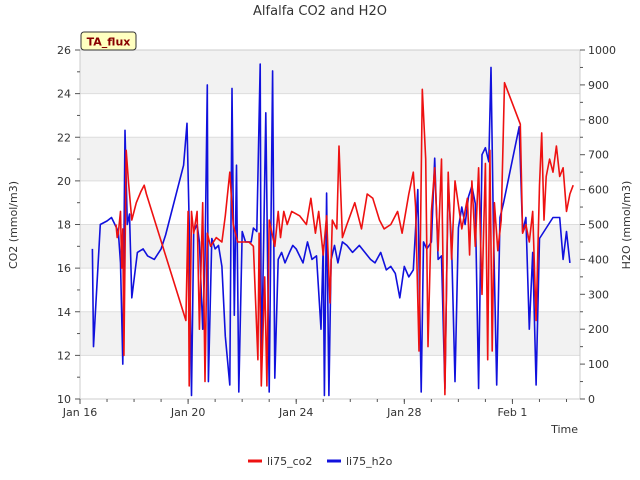 This screenshot has height=480, width=640. I want to click on bottom-axis: Jan 16 Jan 20 Jan 24 Jan 28 Feb 1, so click(314, 409).